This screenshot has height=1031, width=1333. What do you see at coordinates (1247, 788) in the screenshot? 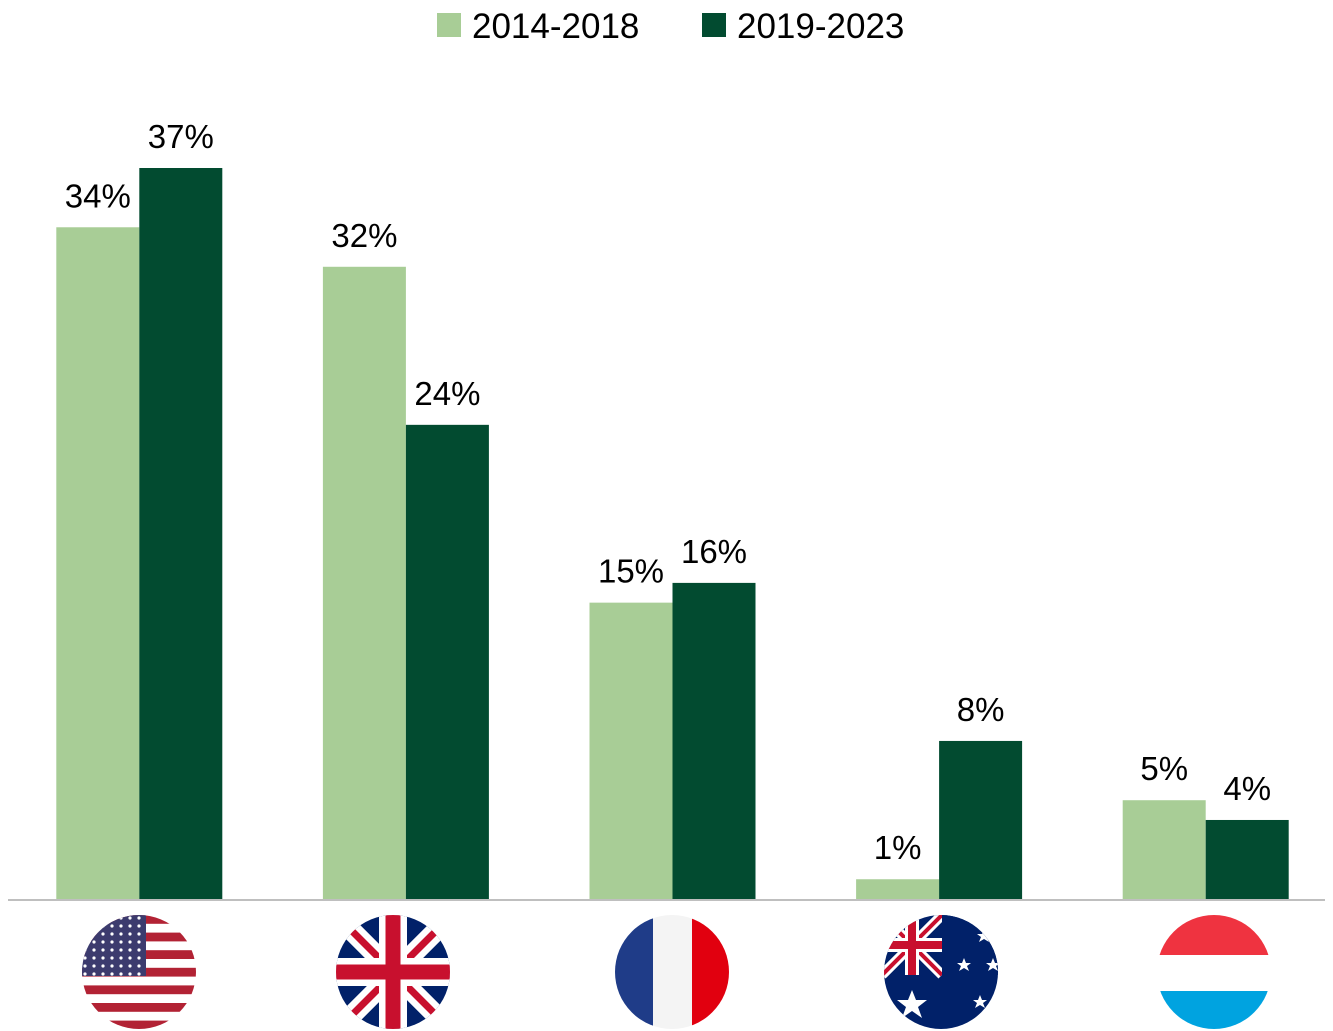
I see `value-label: 4%` at bounding box center [1247, 788].